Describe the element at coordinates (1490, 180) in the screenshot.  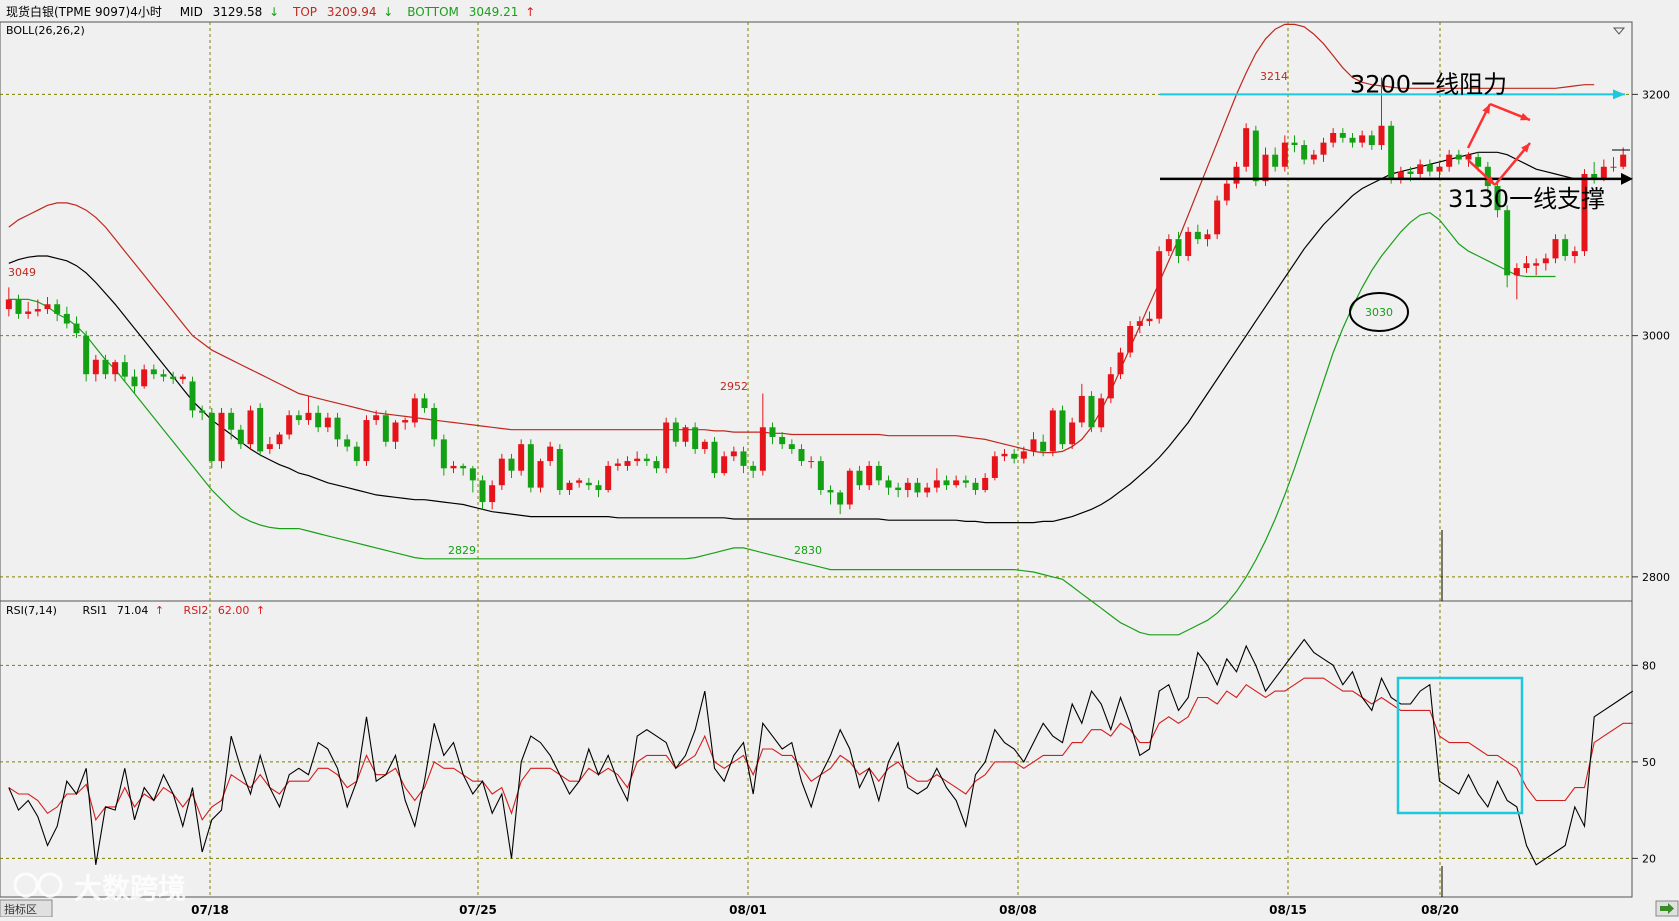
I see `trend-arrowhead` at that location.